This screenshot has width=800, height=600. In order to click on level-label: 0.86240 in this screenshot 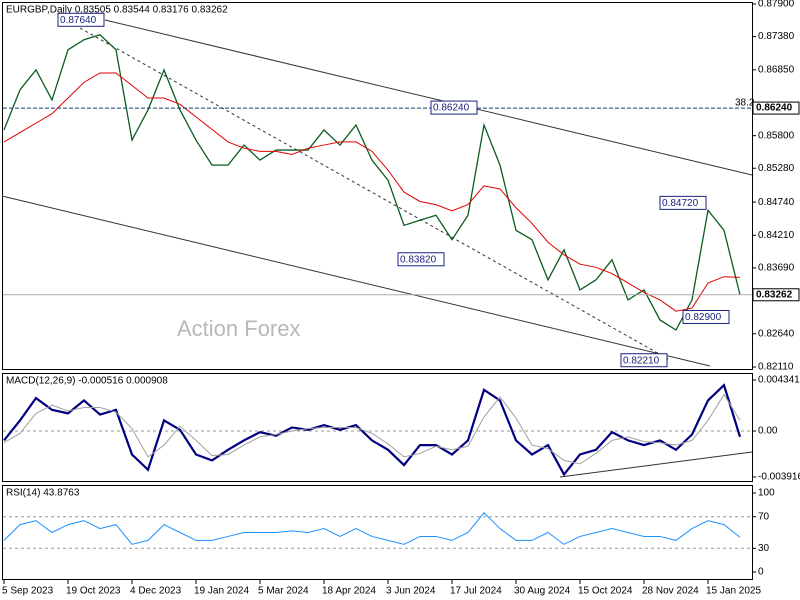, I will do `click(774, 108)`.